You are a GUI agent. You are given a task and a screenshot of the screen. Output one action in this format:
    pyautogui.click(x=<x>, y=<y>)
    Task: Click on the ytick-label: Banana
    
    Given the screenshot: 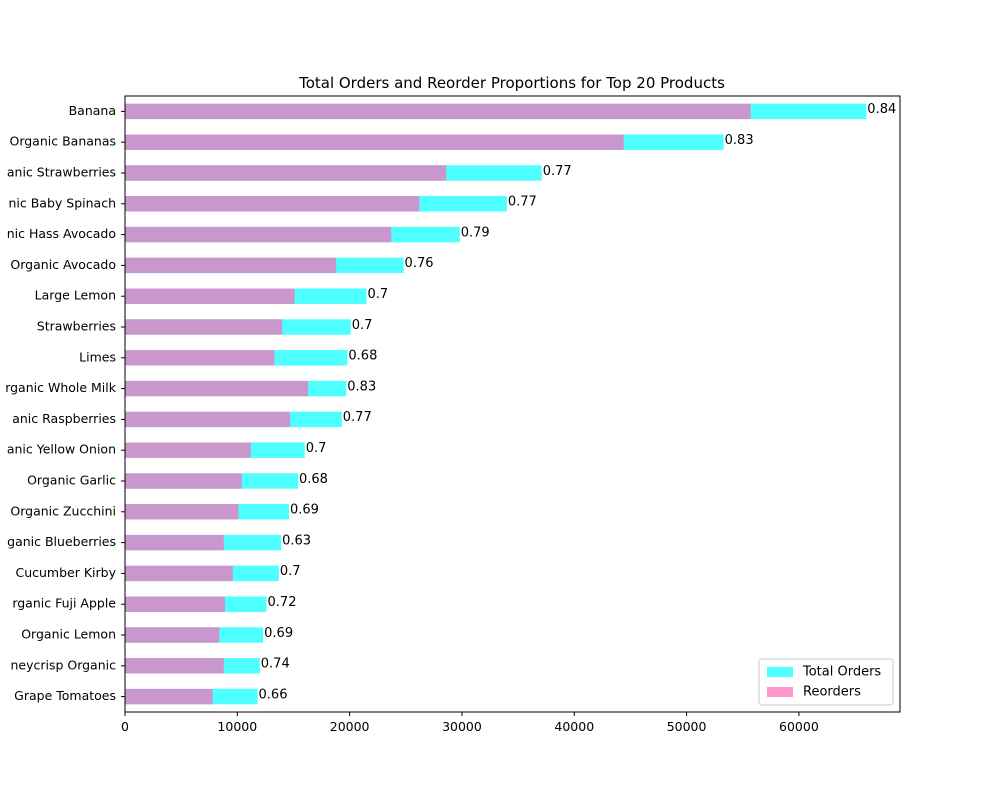 What is the action you would take?
    pyautogui.click(x=92, y=110)
    